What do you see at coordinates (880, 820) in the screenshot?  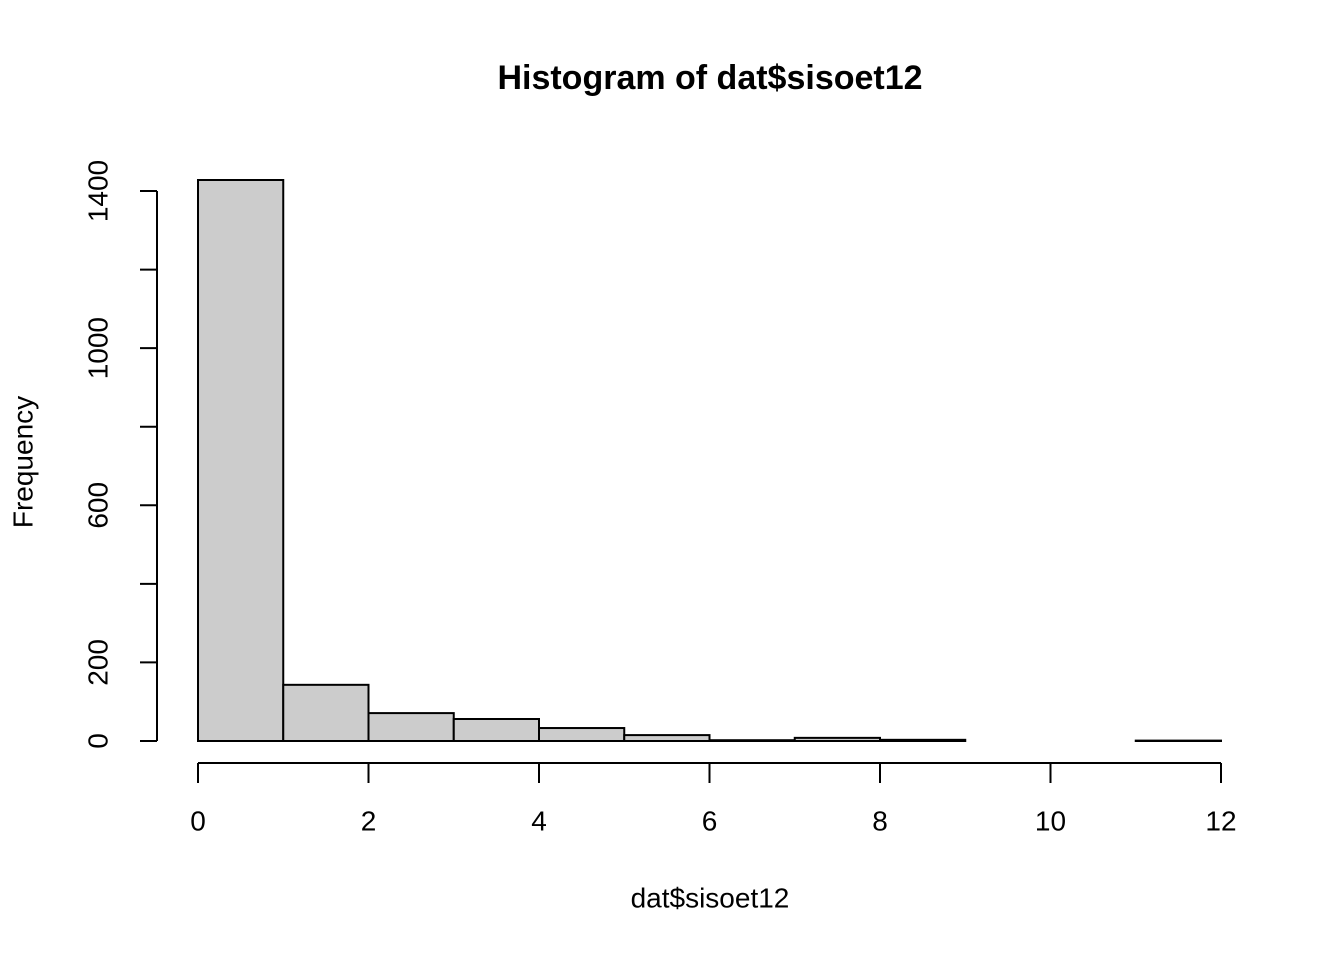 I see `x-tick-label: 8` at bounding box center [880, 820].